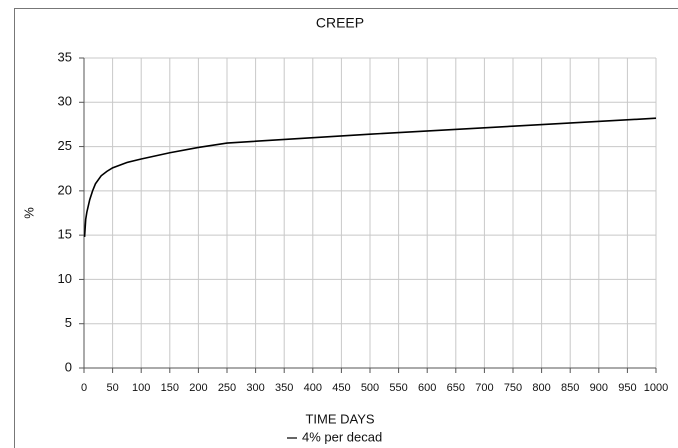  What do you see at coordinates (370, 388) in the screenshot?
I see `x-tick-label: 500` at bounding box center [370, 388].